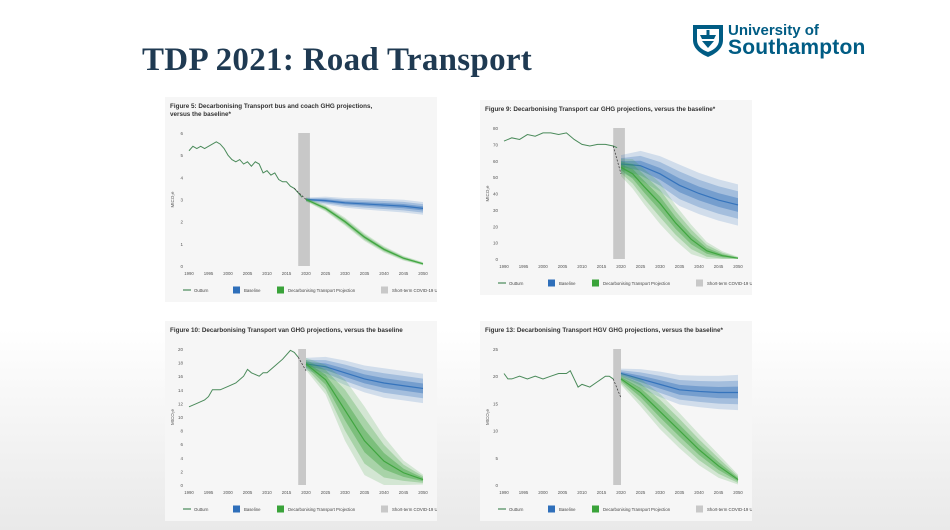 This screenshot has height=530, width=950. Describe the element at coordinates (797, 47) in the screenshot. I see `logo-line2: Southampton` at that location.